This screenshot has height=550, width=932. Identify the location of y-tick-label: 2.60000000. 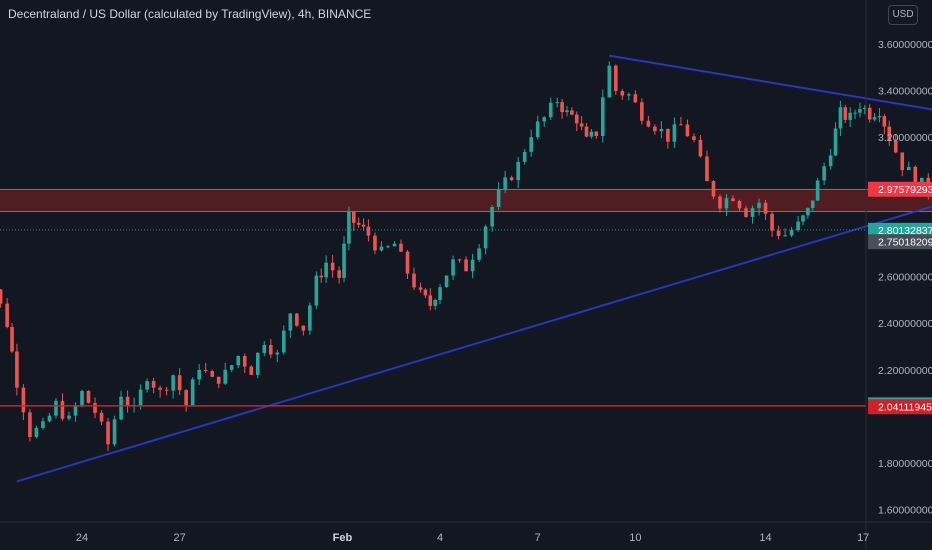
(905, 278).